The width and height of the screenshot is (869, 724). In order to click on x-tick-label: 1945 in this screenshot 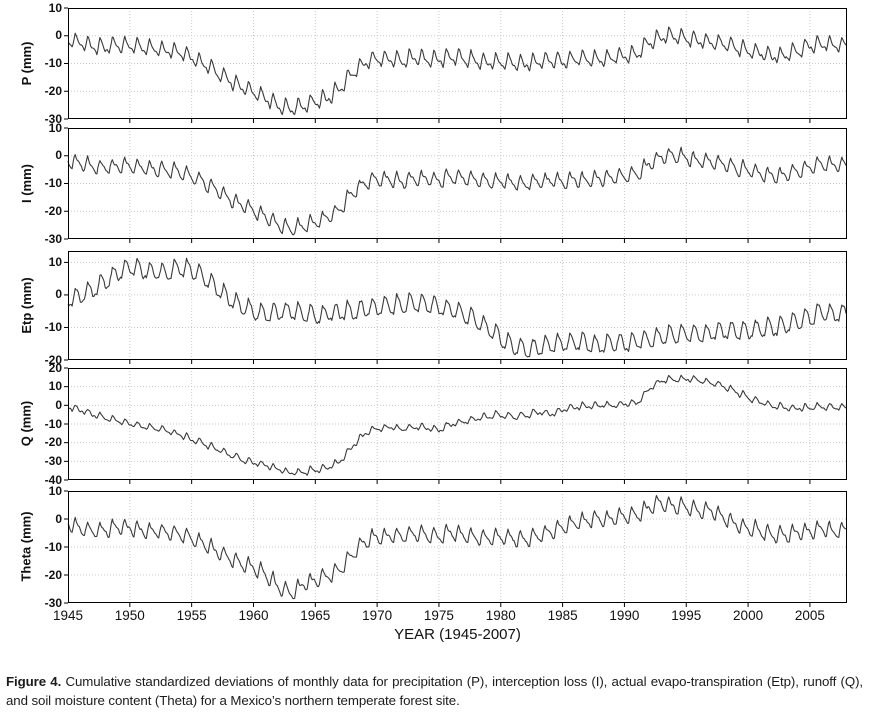, I will do `click(68, 615)`.